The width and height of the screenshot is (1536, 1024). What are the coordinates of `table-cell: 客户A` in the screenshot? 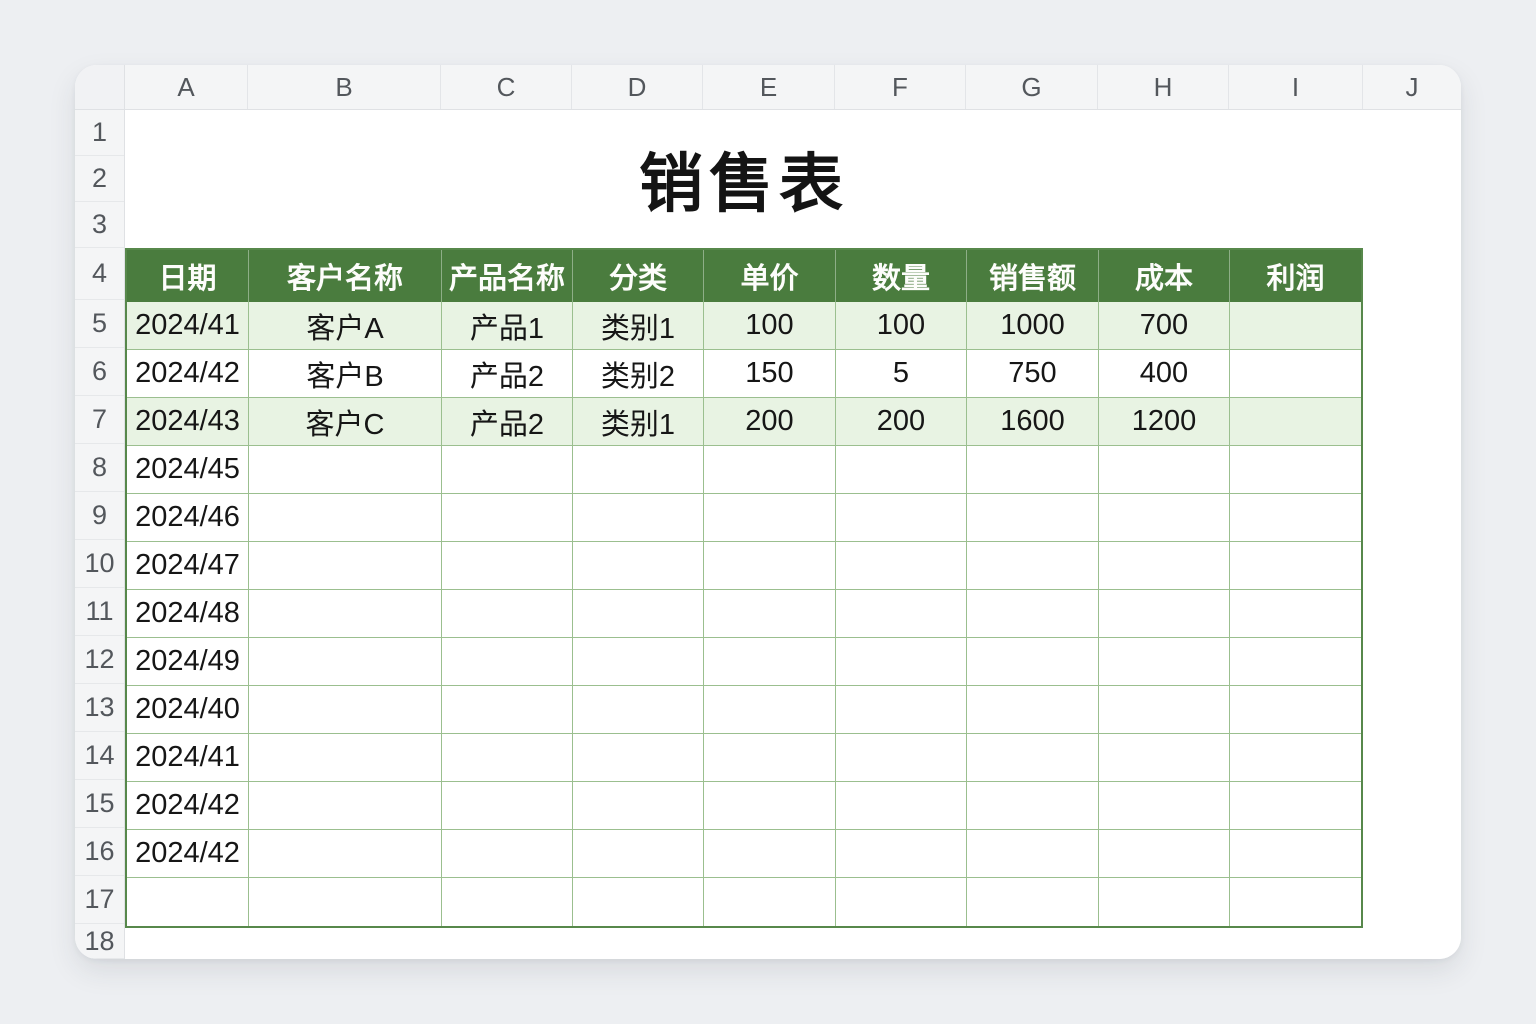 It's located at (345, 326).